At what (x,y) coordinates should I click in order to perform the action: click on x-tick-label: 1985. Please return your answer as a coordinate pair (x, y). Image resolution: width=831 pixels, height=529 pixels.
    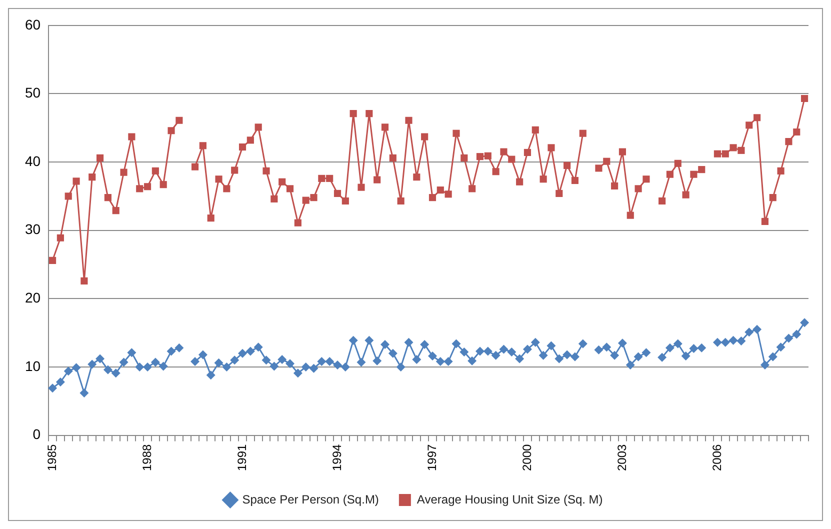
    Looking at the image, I should click on (51, 458).